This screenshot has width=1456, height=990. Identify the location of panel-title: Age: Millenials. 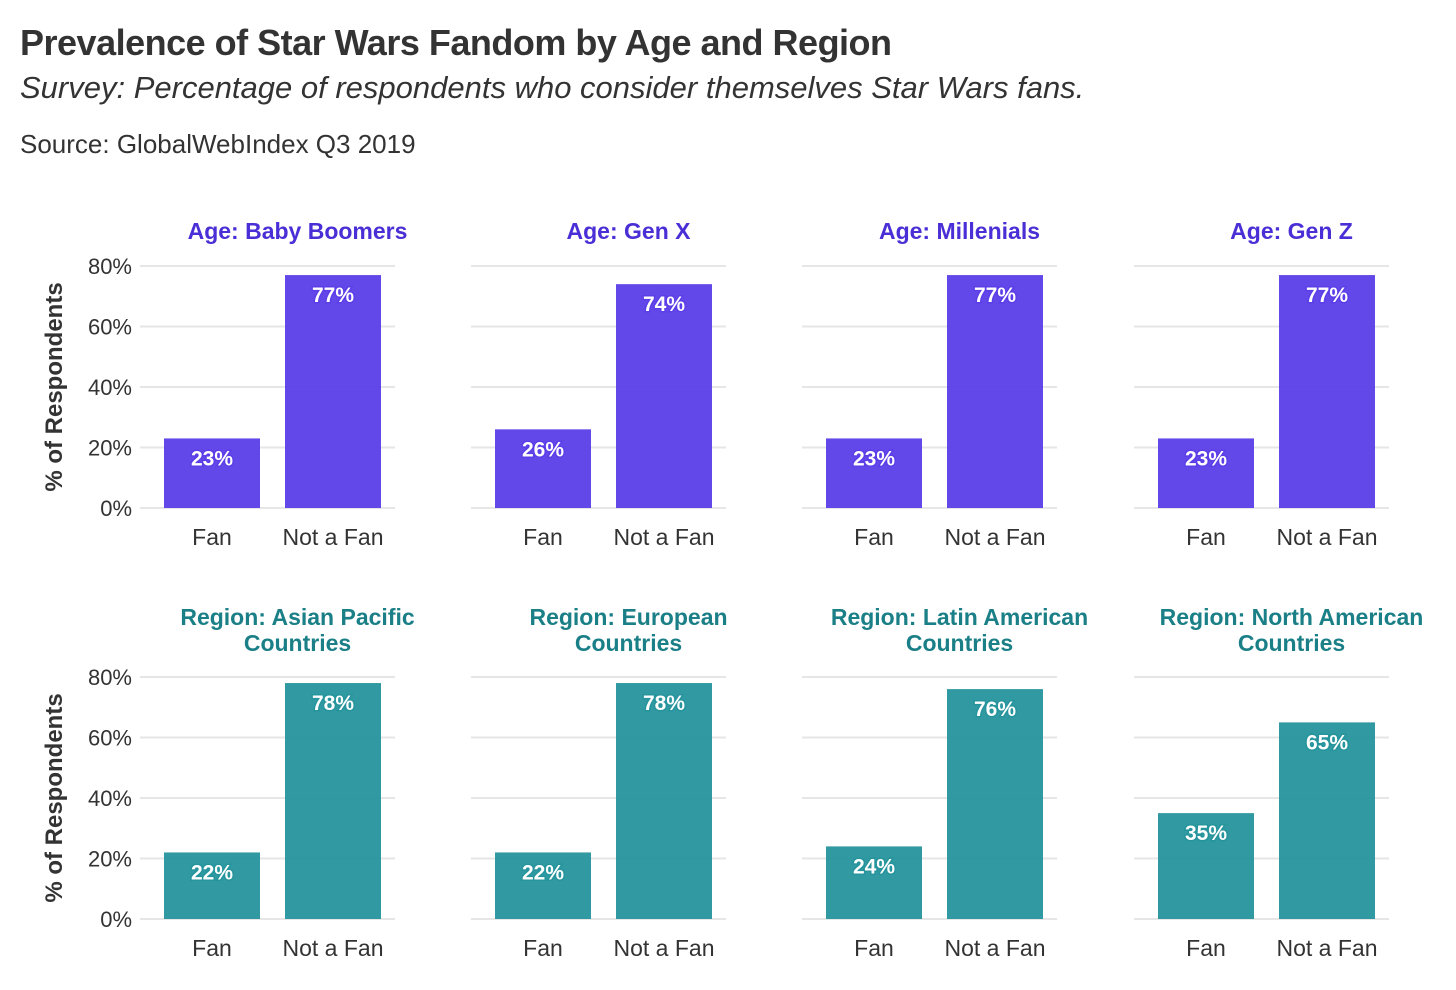
(959, 231).